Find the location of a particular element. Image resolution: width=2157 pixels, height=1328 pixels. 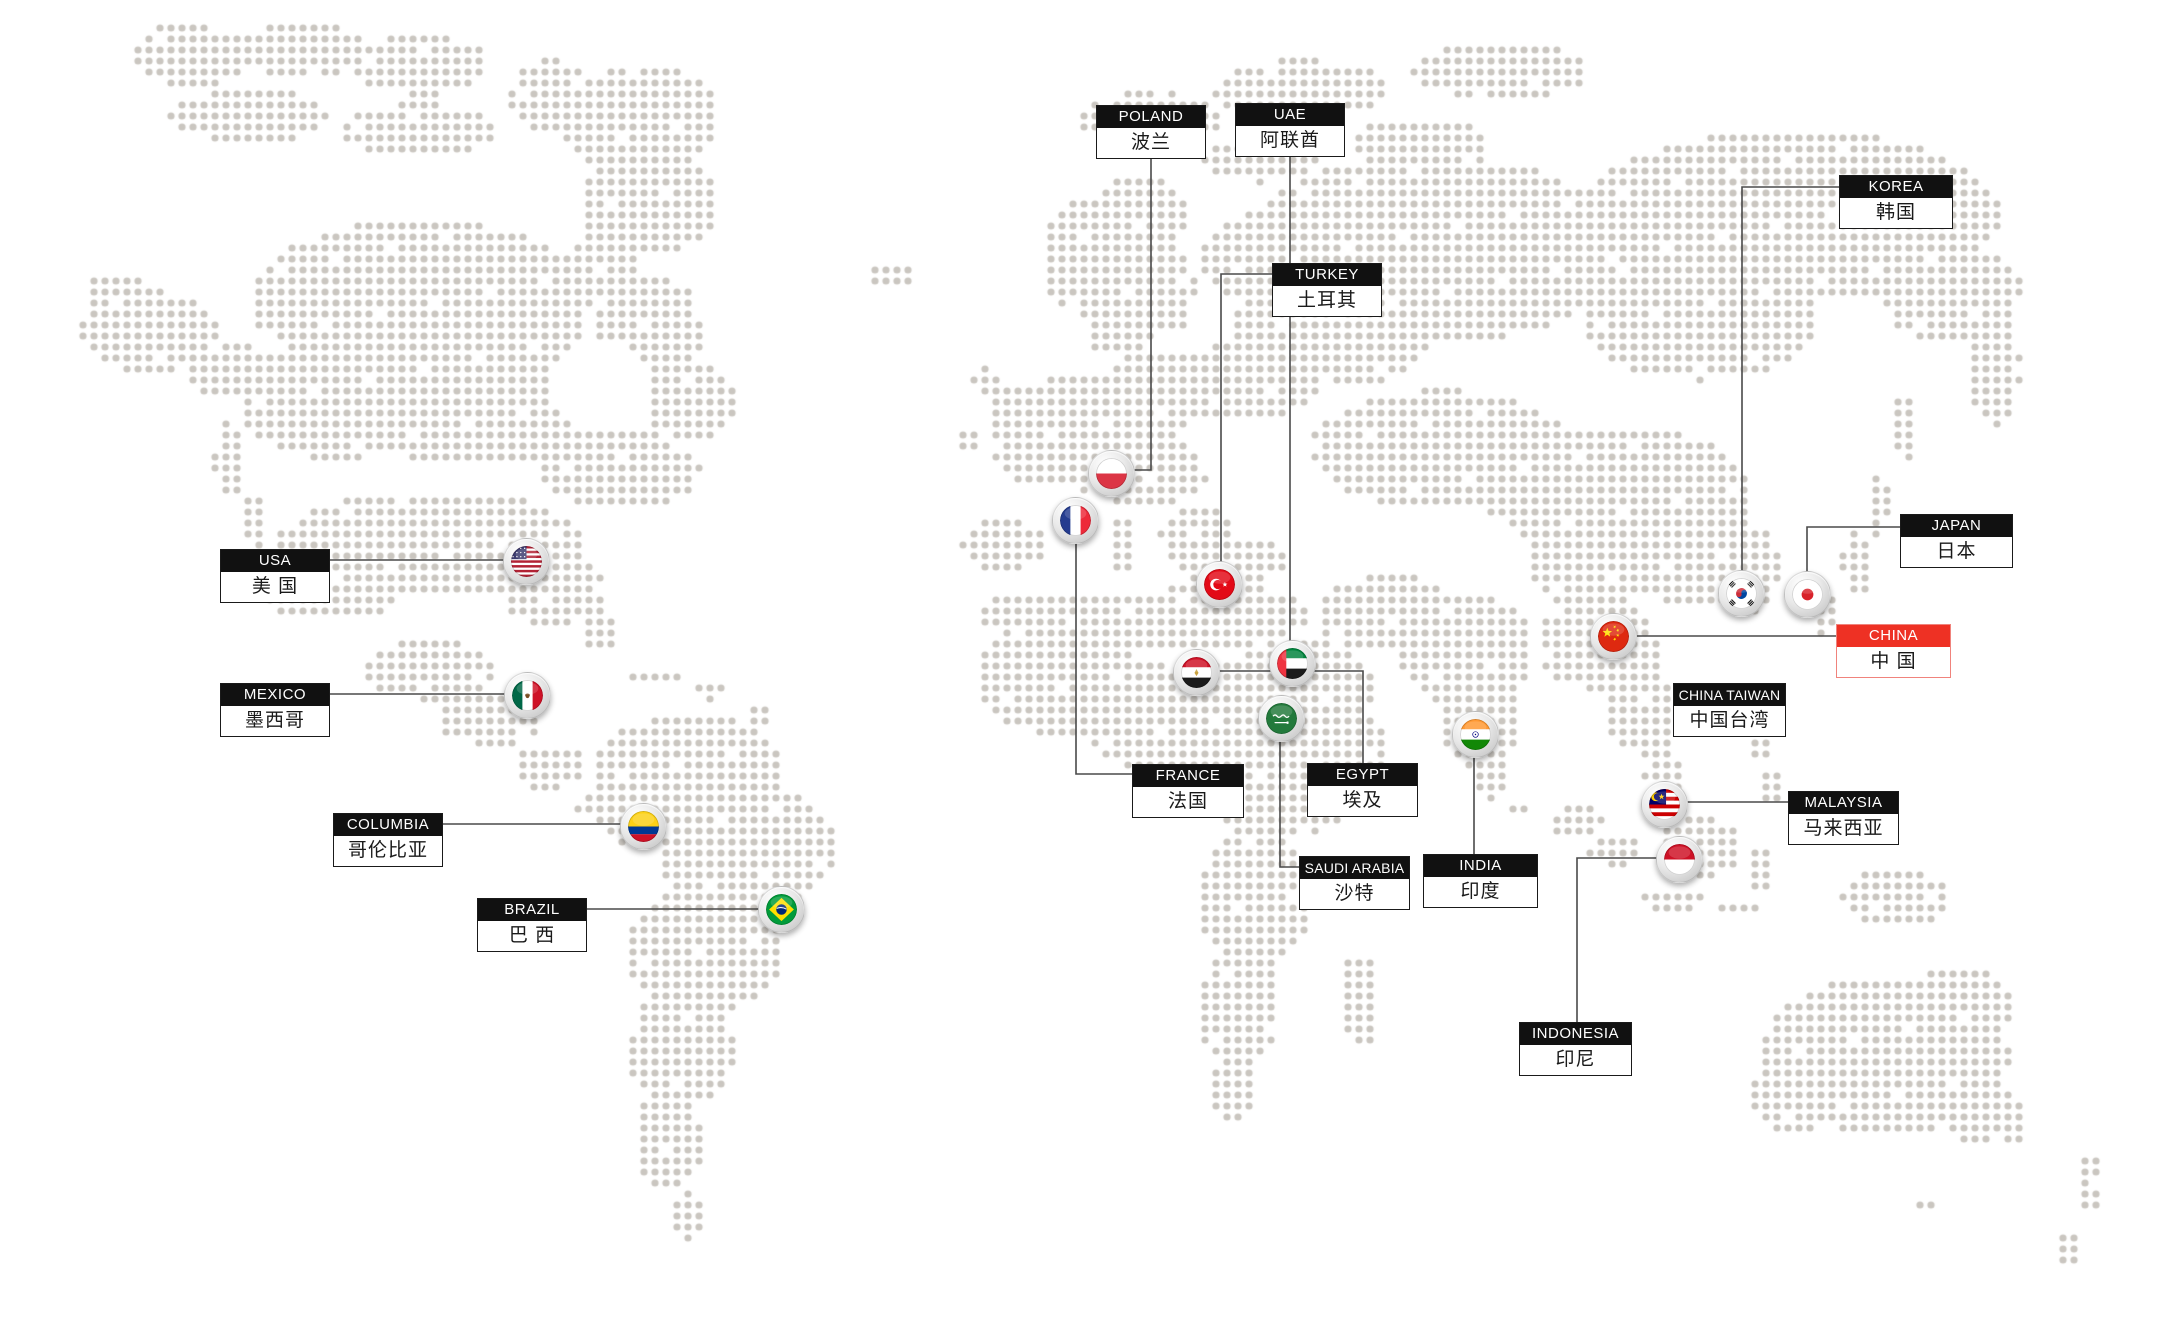

france-flag-icon is located at coordinates (1075, 520).